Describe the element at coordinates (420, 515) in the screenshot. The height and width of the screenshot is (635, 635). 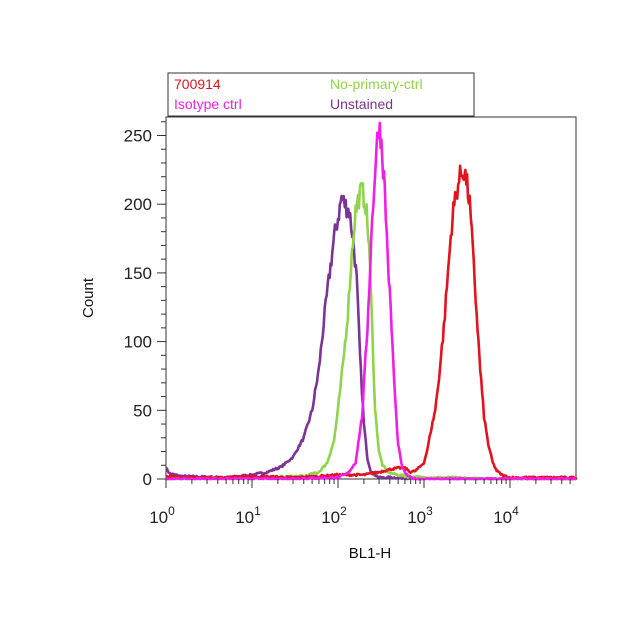
I see `x-tick-label: 10³` at that location.